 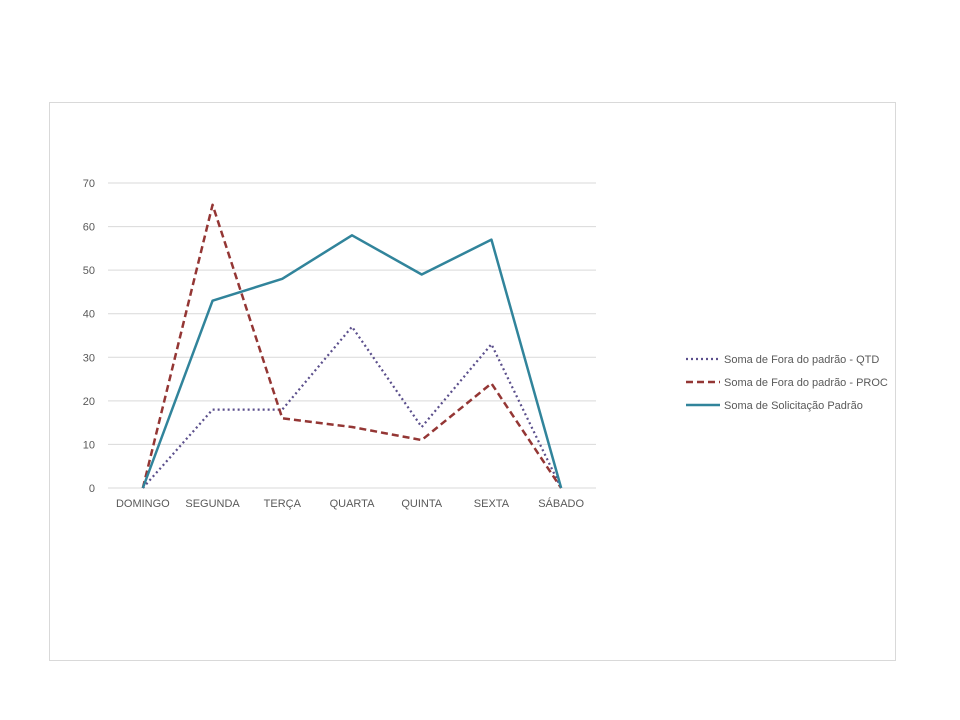 I want to click on y-tick-label: 10, so click(x=89, y=445).